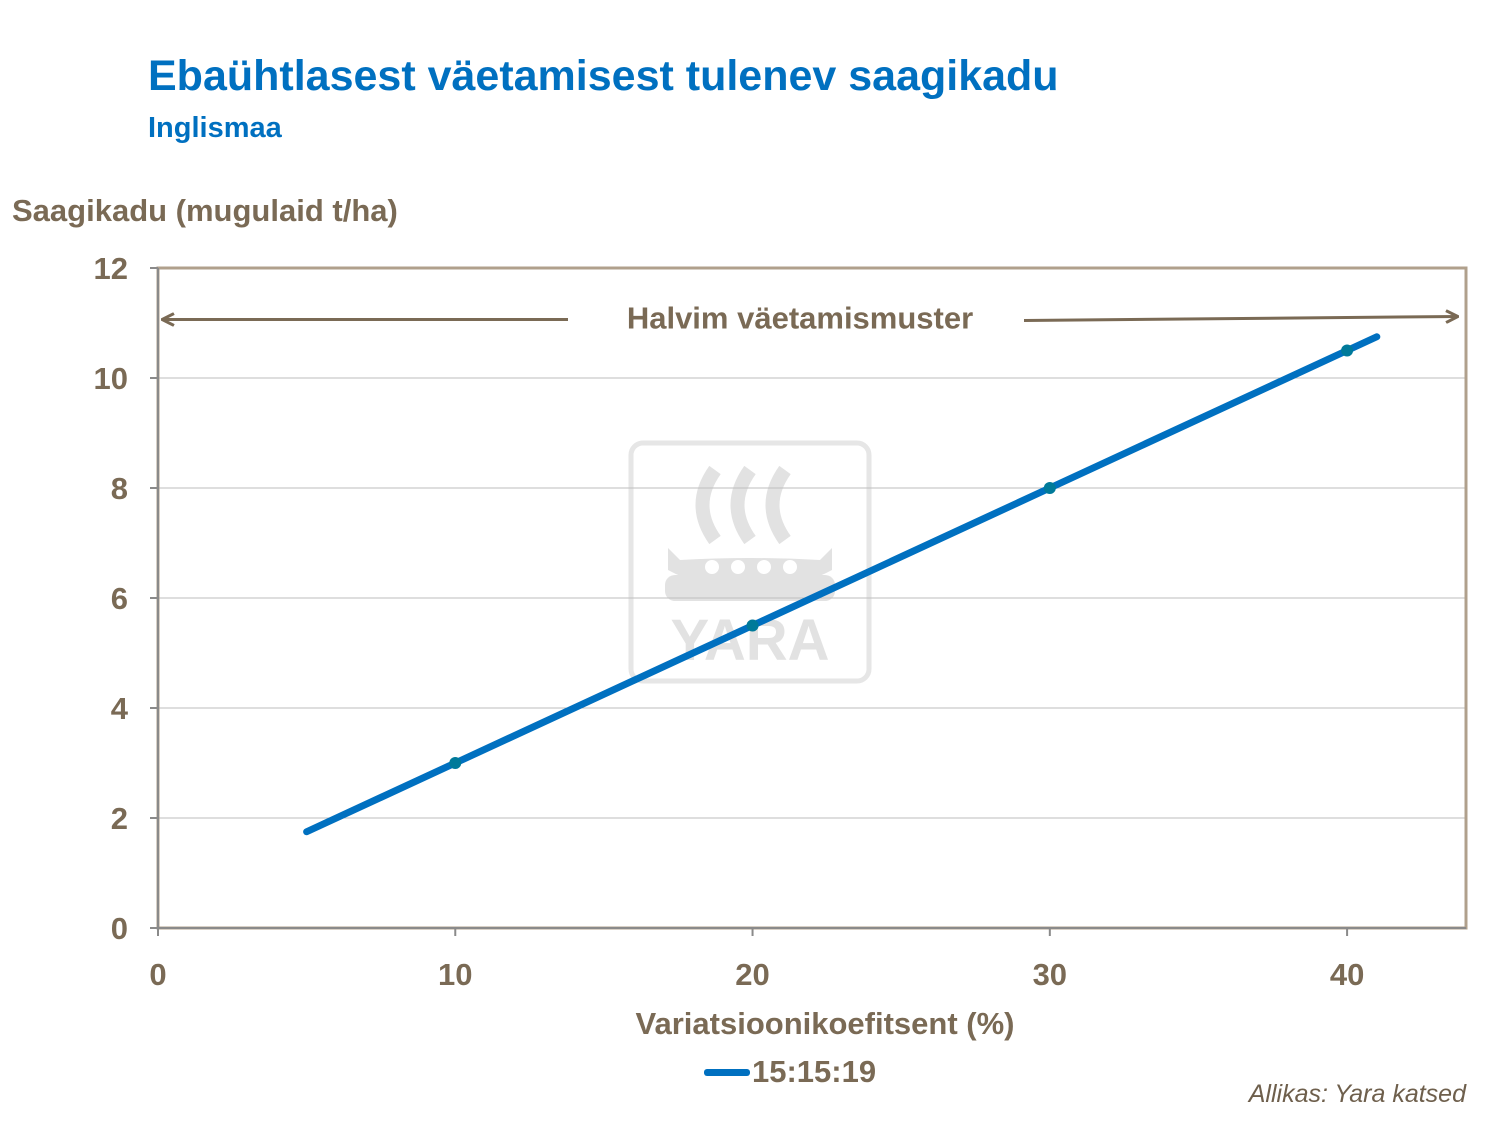 The image size is (1500, 1125). What do you see at coordinates (825, 1023) in the screenshot?
I see `x-axis-label: Variatsioonikoefitsent (%)` at bounding box center [825, 1023].